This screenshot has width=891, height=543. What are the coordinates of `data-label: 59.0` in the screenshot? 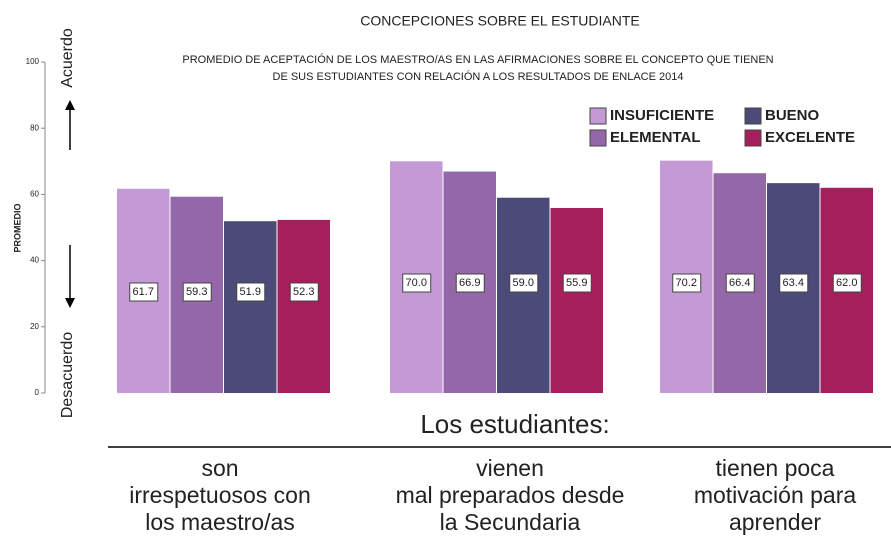 It's located at (523, 283).